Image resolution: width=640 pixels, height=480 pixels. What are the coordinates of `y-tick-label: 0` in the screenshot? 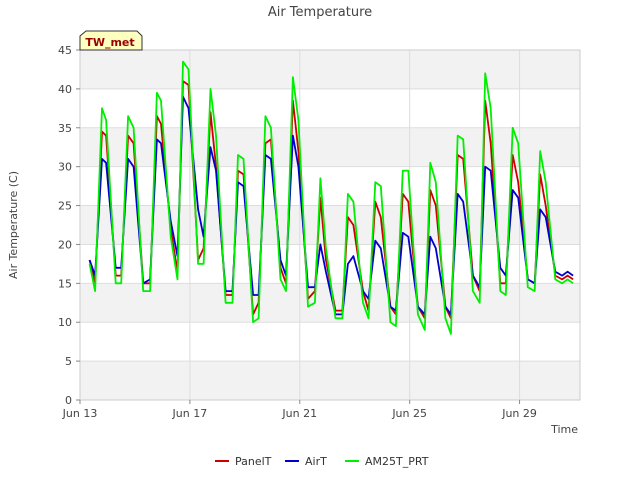 It's located at (68, 400).